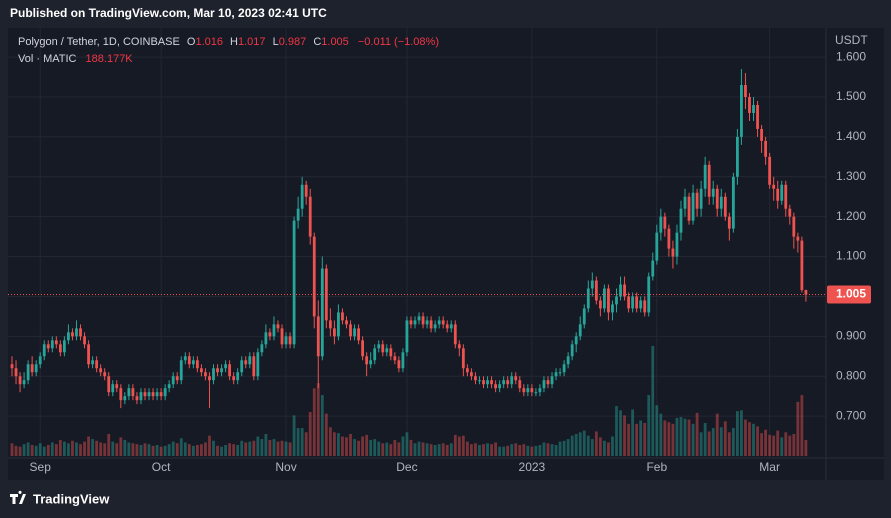  I want to click on y-tick-label: 1.100, so click(851, 256).